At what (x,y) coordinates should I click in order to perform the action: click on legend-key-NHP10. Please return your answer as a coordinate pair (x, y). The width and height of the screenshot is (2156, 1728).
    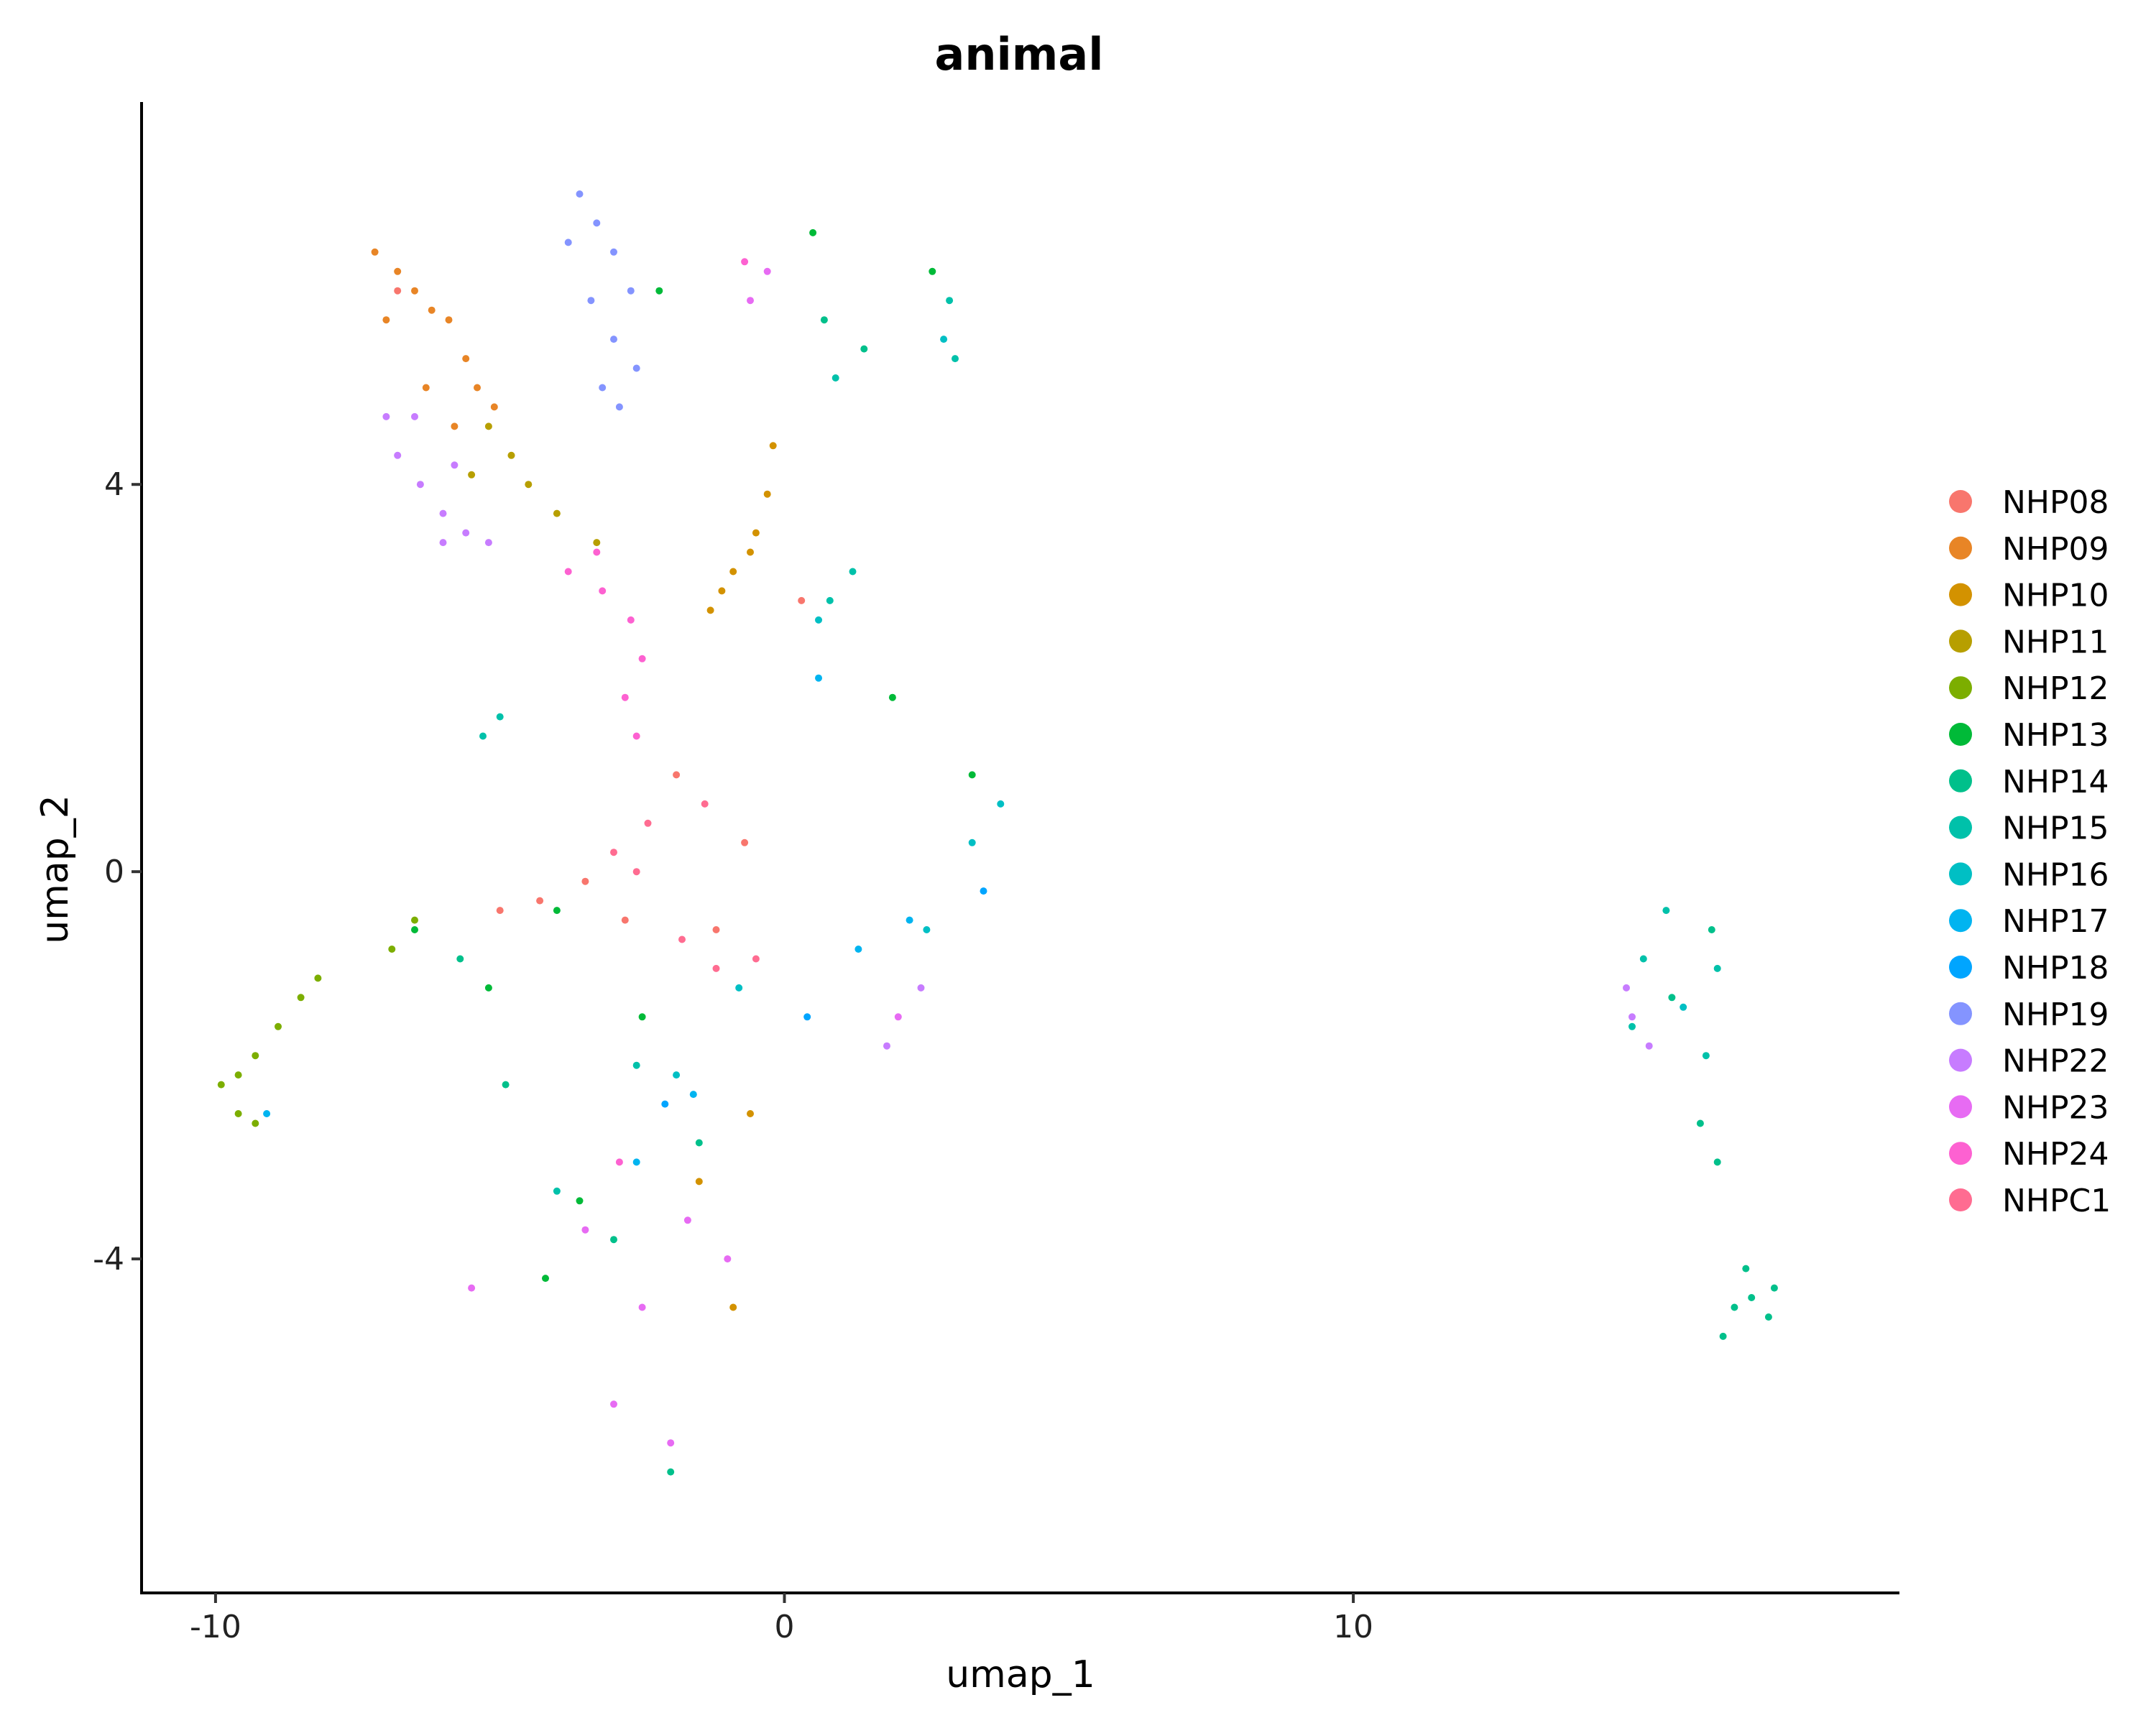
    Looking at the image, I should click on (1960, 594).